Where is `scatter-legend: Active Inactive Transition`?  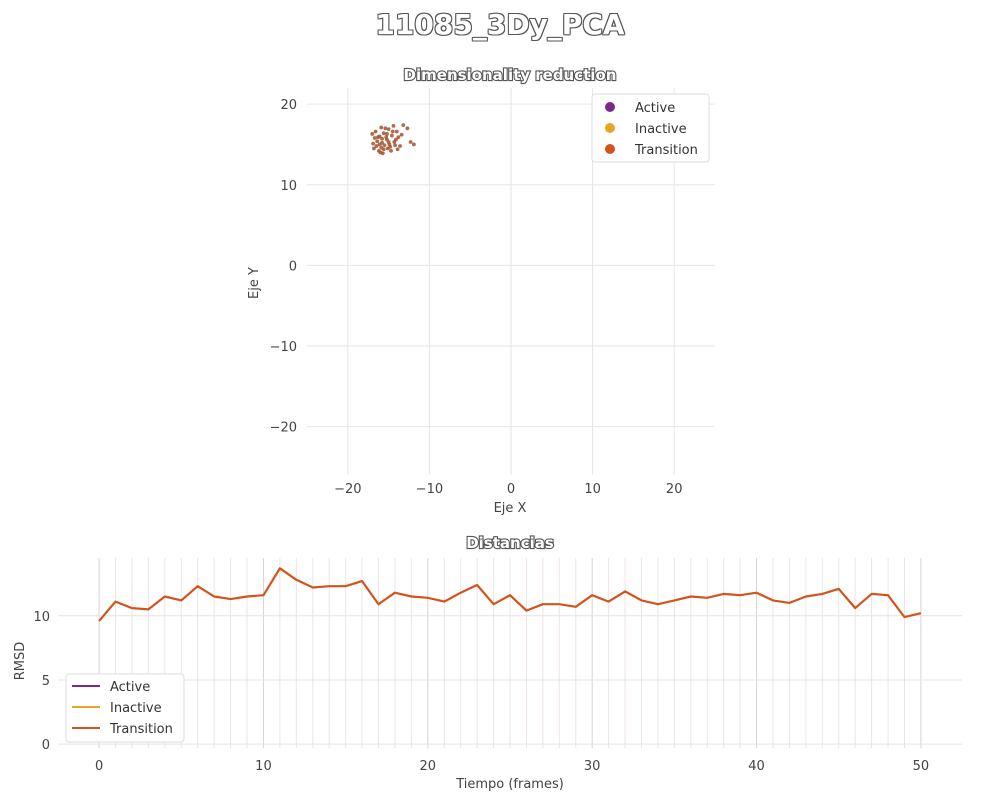 scatter-legend: Active Inactive Transition is located at coordinates (650, 128).